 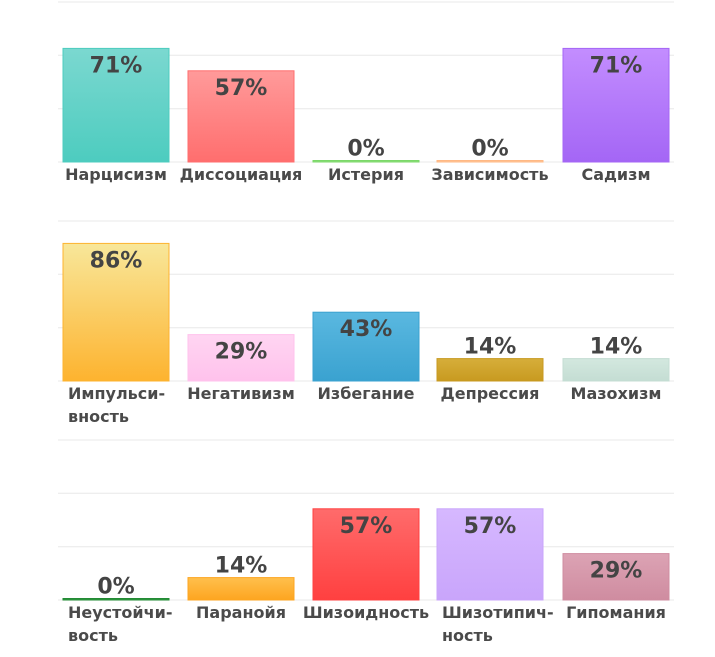 What do you see at coordinates (241, 393) in the screenshot?
I see `category-label: Негативизм` at bounding box center [241, 393].